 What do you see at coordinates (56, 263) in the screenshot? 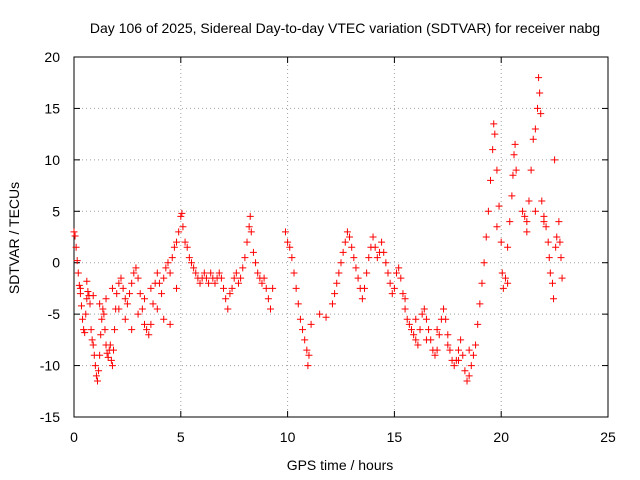
I see `y-tick-label: 0` at bounding box center [56, 263].